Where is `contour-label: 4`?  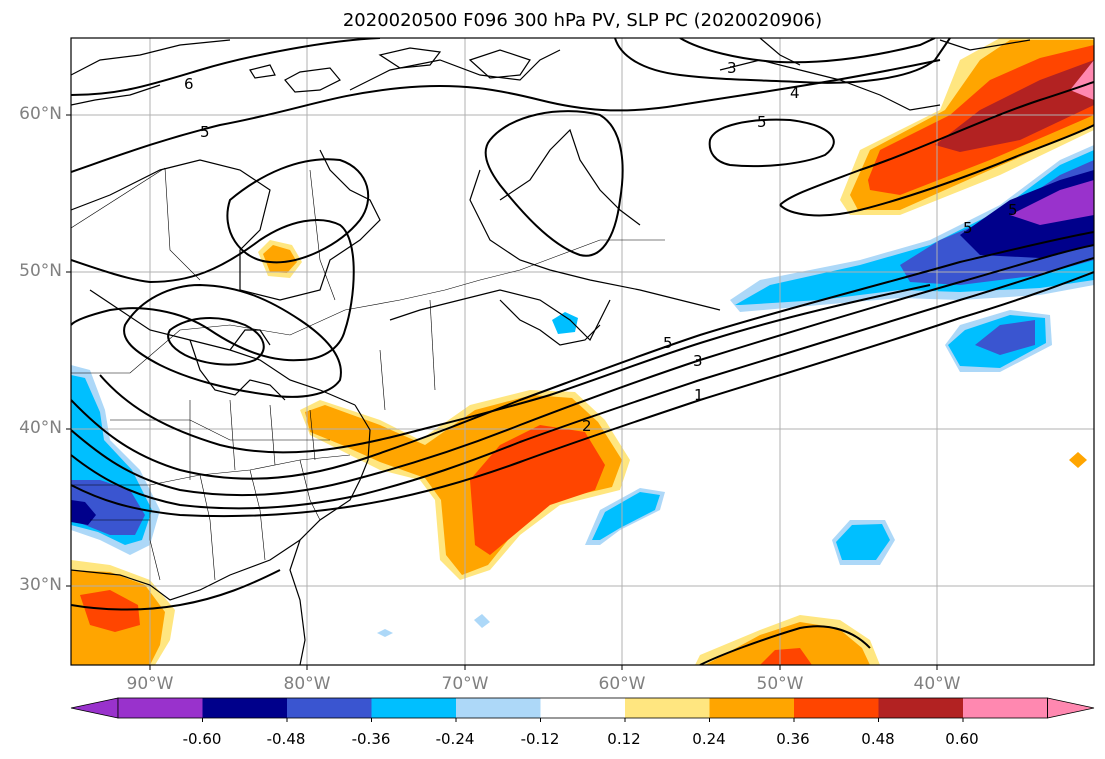
contour-label: 4 is located at coordinates (795, 93).